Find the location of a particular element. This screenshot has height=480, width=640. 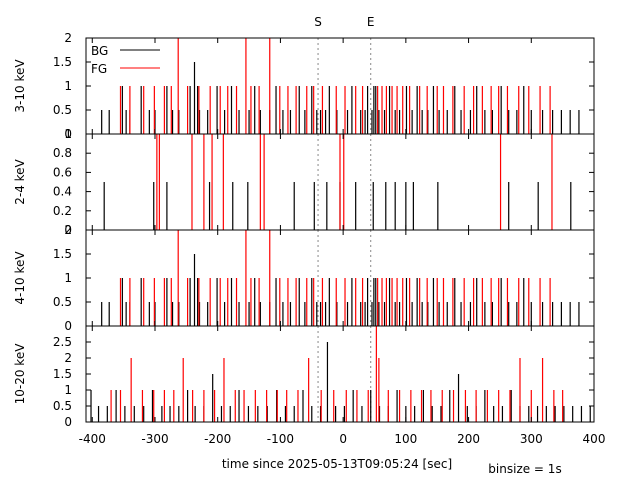

y-tick-label: 0.6 is located at coordinates (62, 172).